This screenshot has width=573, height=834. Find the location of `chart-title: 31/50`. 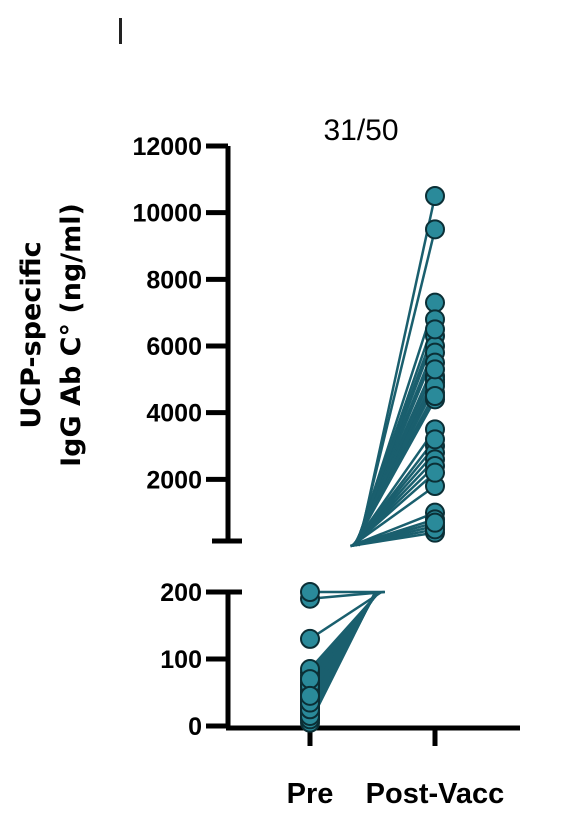

chart-title: 31/50 is located at coordinates (360, 130).